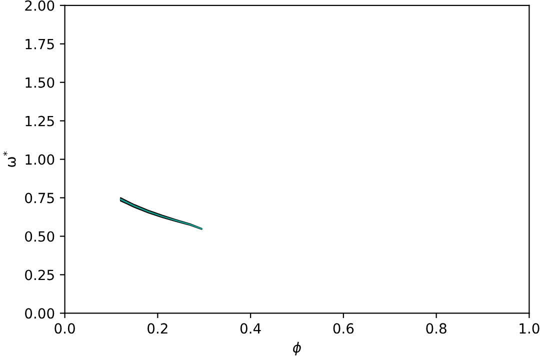 This screenshot has width=540, height=360. I want to click on y-tick-label: 1.00, so click(40, 159).